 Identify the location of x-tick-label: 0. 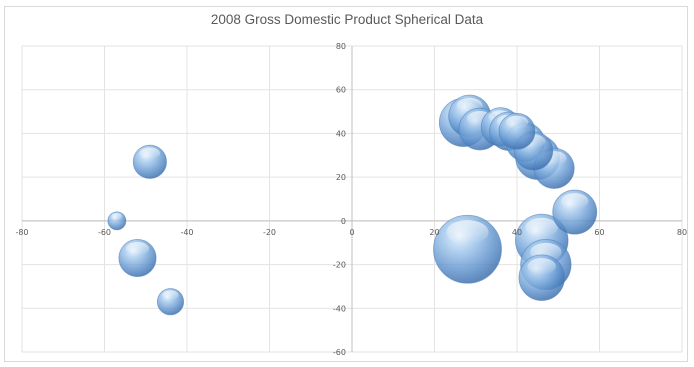
(351, 232).